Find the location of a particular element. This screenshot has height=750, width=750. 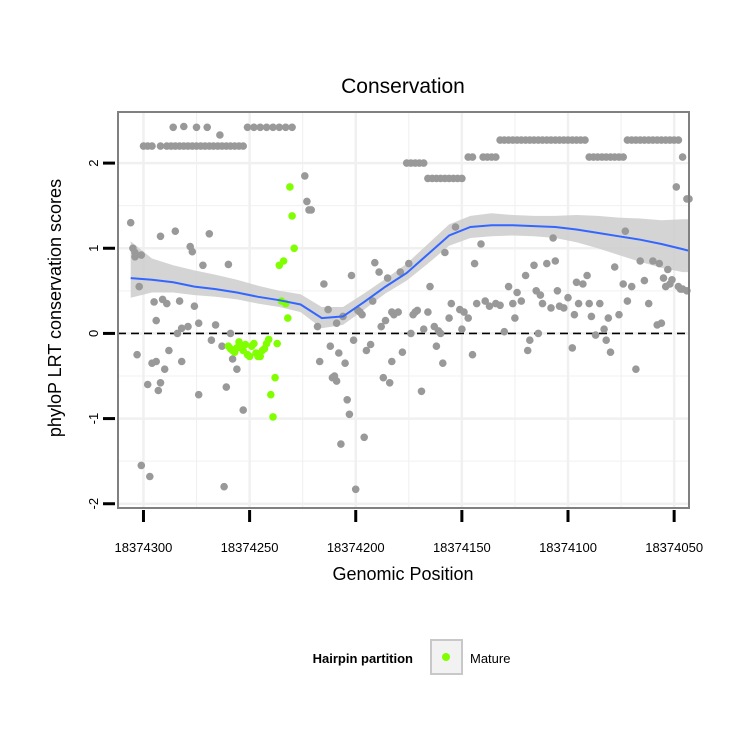

chart-title: Conservation is located at coordinates (403, 86).